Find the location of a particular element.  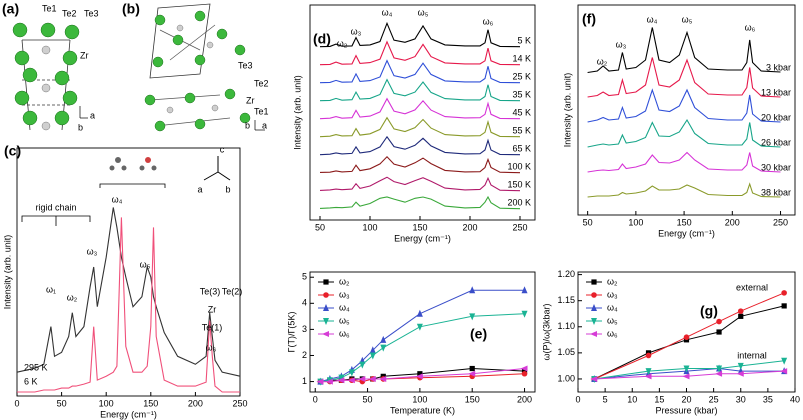

series-label: 38 kbar is located at coordinates (776, 192).